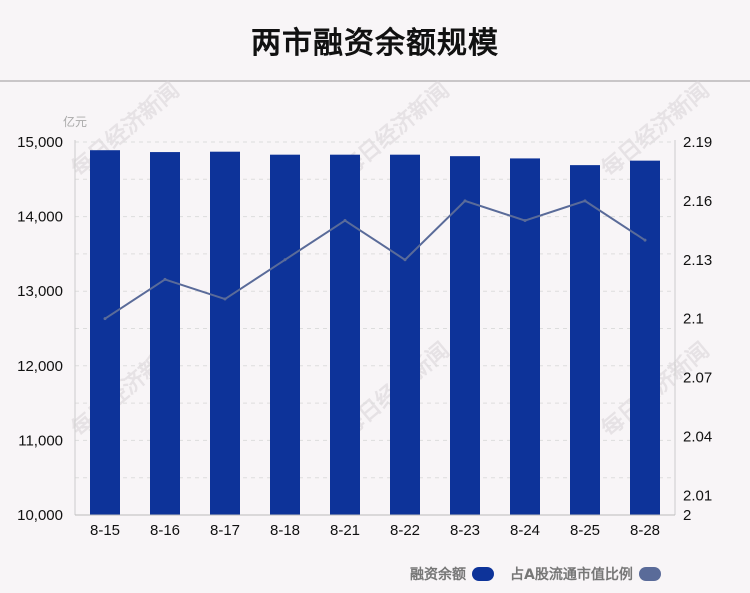 The image size is (750, 593). I want to click on line-series, so click(375, 260).